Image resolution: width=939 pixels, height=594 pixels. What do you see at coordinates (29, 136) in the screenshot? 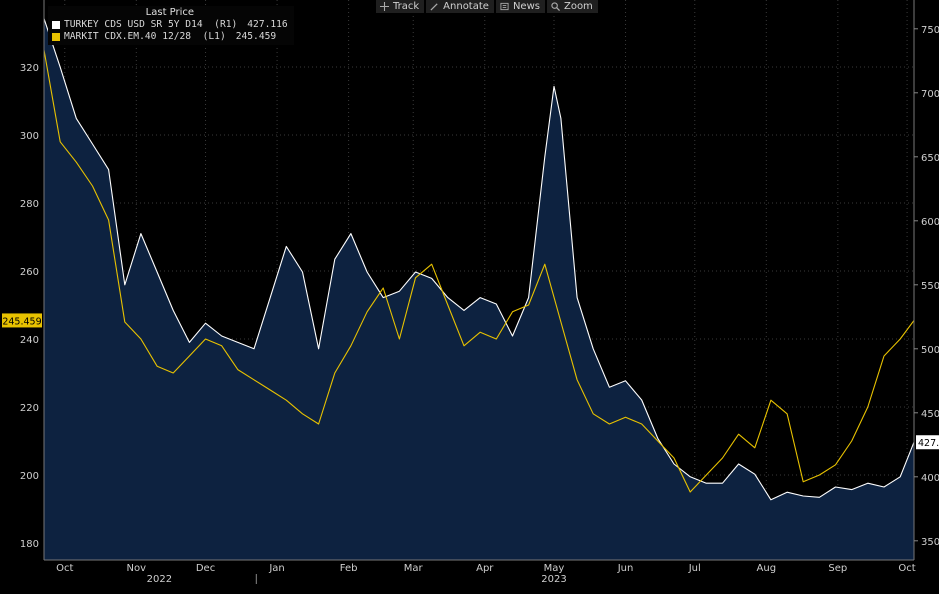
I see `left-tick-label: 300` at bounding box center [29, 136].